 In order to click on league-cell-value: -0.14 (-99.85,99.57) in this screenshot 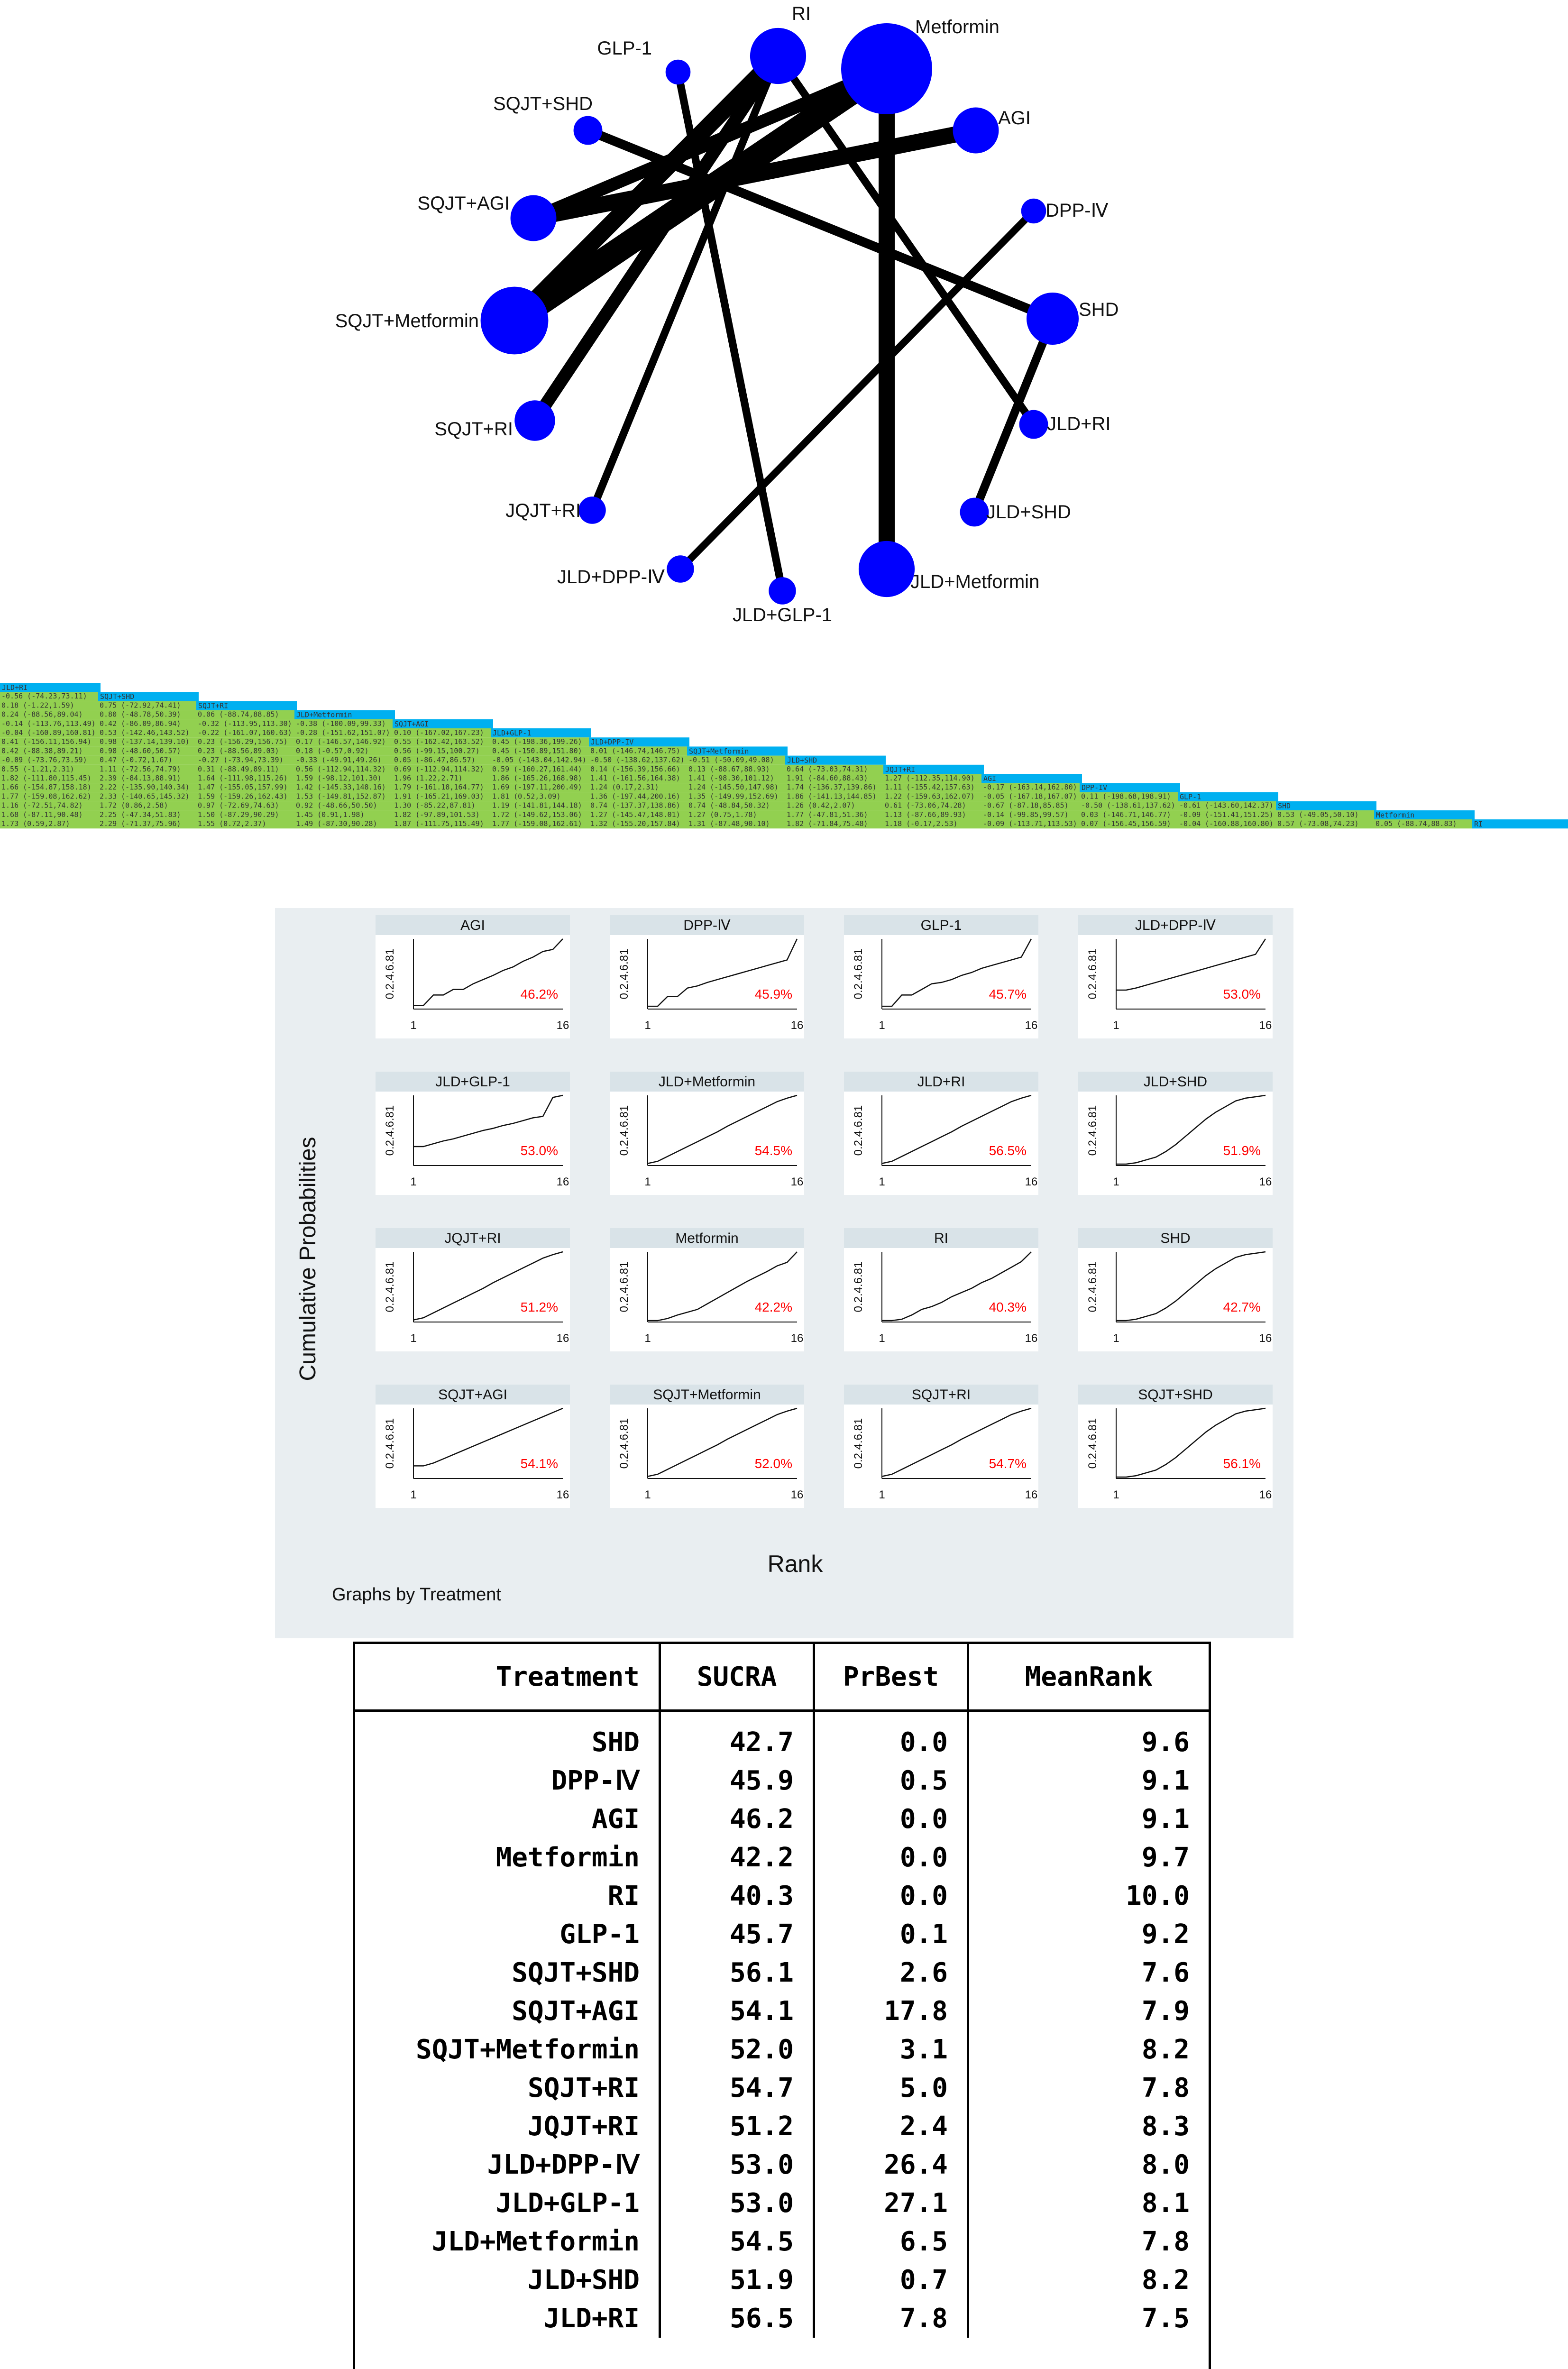, I will do `click(1026, 814)`.